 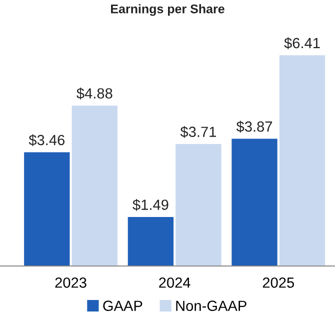 I want to click on data-label: $3.46, so click(x=46, y=140).